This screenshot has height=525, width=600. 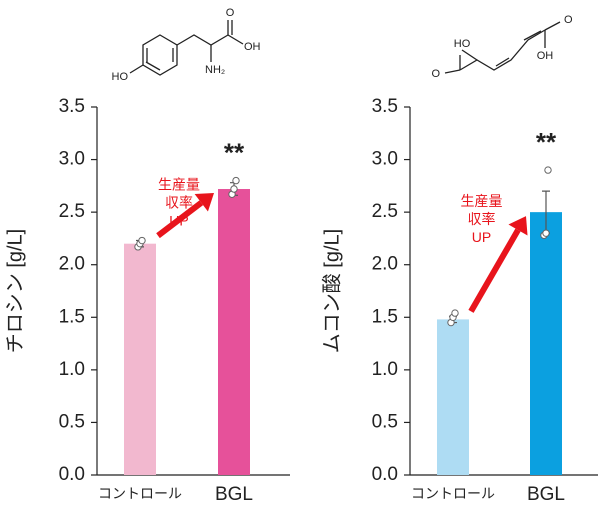 I want to click on y-axis-label: チロシン [g/L], so click(x=15, y=291).